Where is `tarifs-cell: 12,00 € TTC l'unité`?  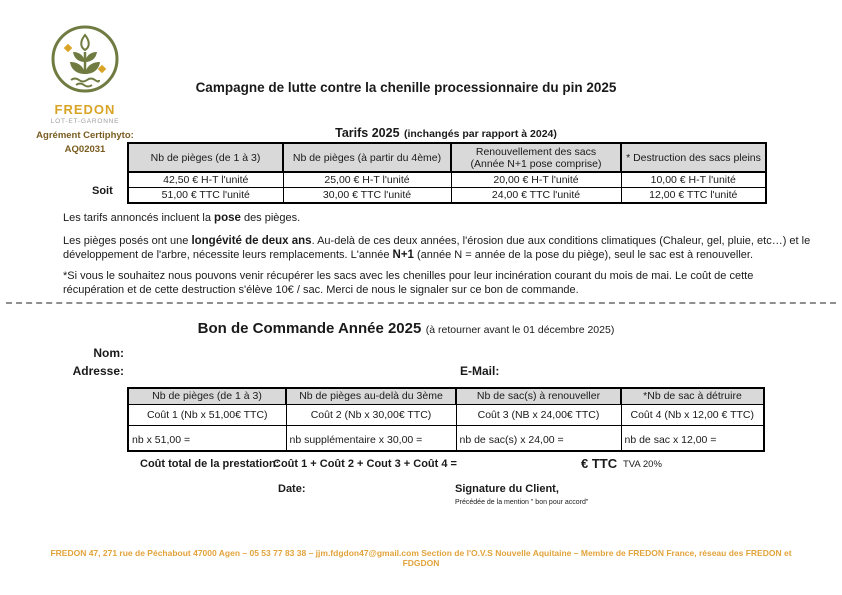
tarifs-cell: 12,00 € TTC l'unité is located at coordinates (693, 195).